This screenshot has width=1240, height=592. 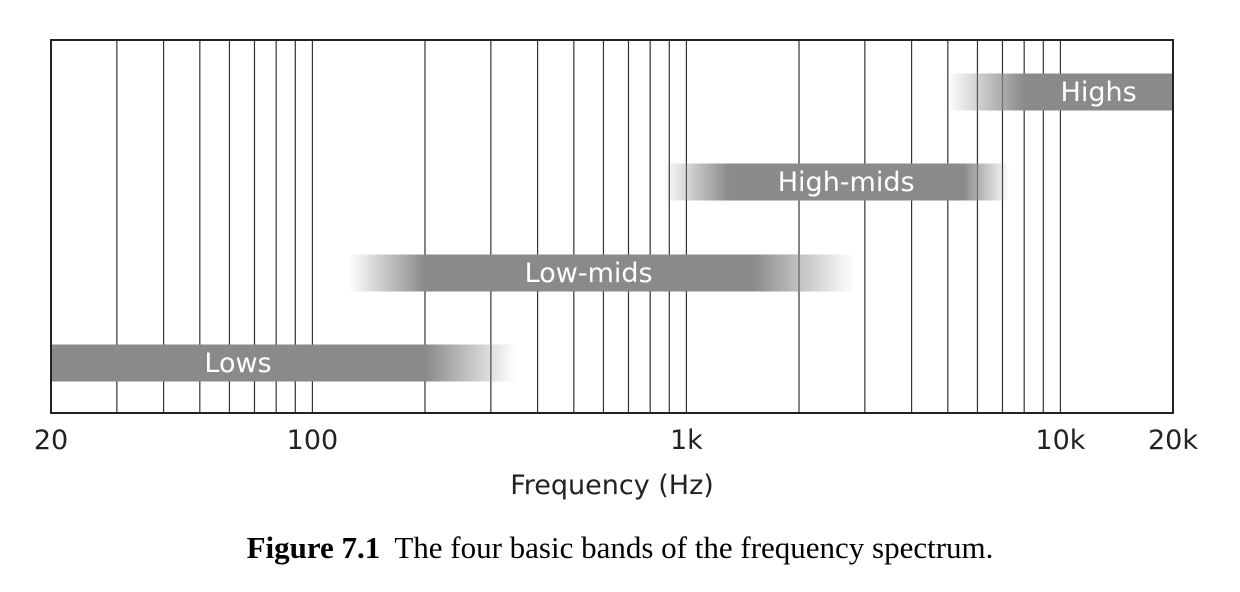 I want to click on x-axis-title: Frequency (Hz), so click(x=612, y=485).